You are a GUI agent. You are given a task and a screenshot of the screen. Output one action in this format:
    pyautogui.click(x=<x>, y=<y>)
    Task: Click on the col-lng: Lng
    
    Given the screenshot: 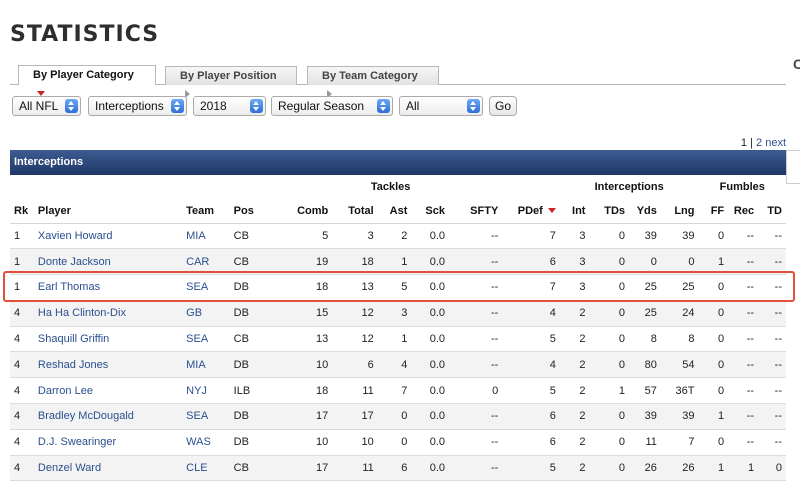 What is the action you would take?
    pyautogui.click(x=679, y=211)
    